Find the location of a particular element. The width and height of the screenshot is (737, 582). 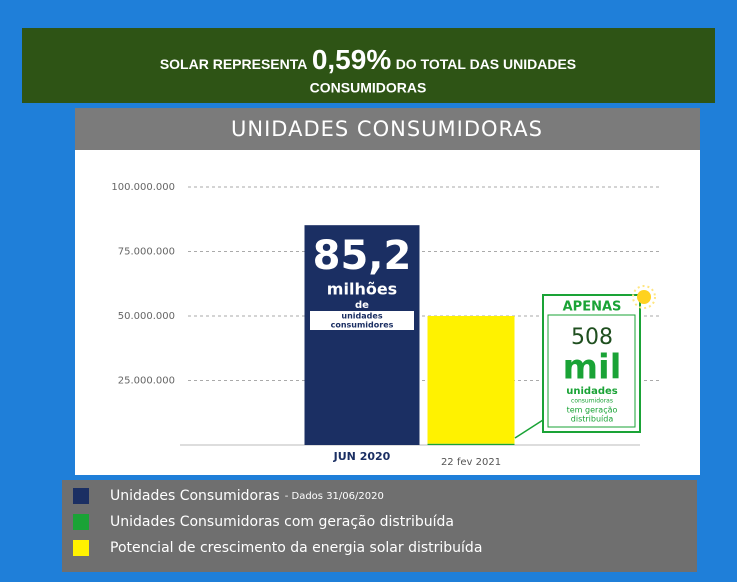

callout-desc: consumidoras is located at coordinates (592, 401).